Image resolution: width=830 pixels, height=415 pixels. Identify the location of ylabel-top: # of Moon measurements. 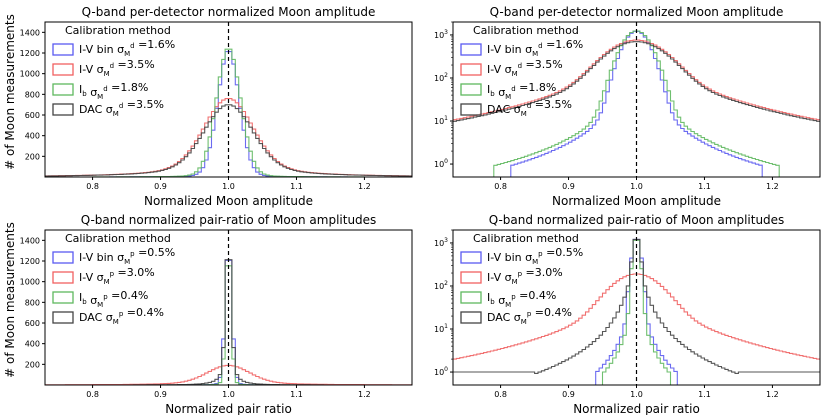
(10, 92).